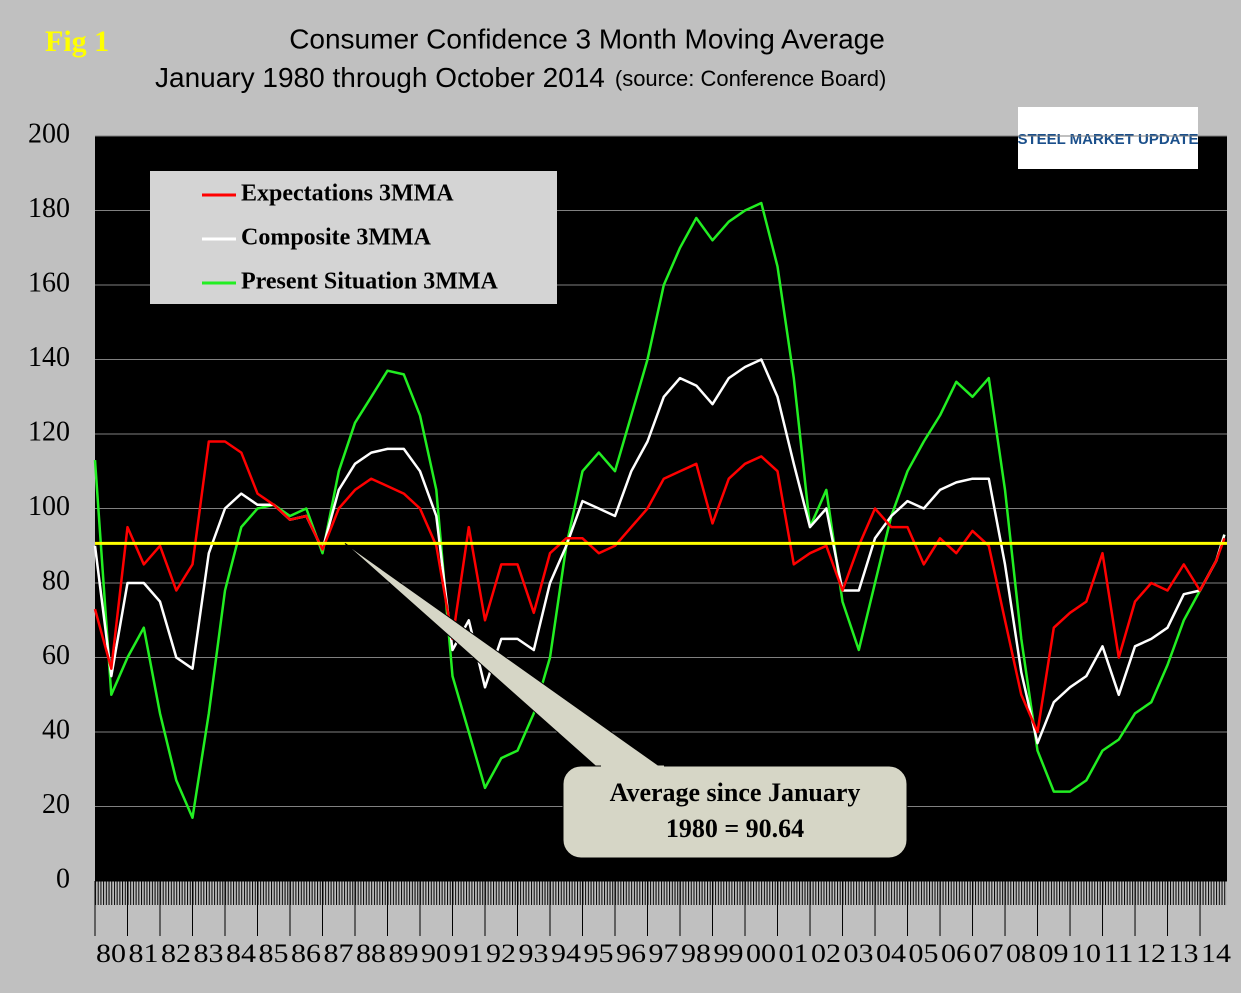  Describe the element at coordinates (696, 953) in the screenshot. I see `x-tick-label: 98` at that location.